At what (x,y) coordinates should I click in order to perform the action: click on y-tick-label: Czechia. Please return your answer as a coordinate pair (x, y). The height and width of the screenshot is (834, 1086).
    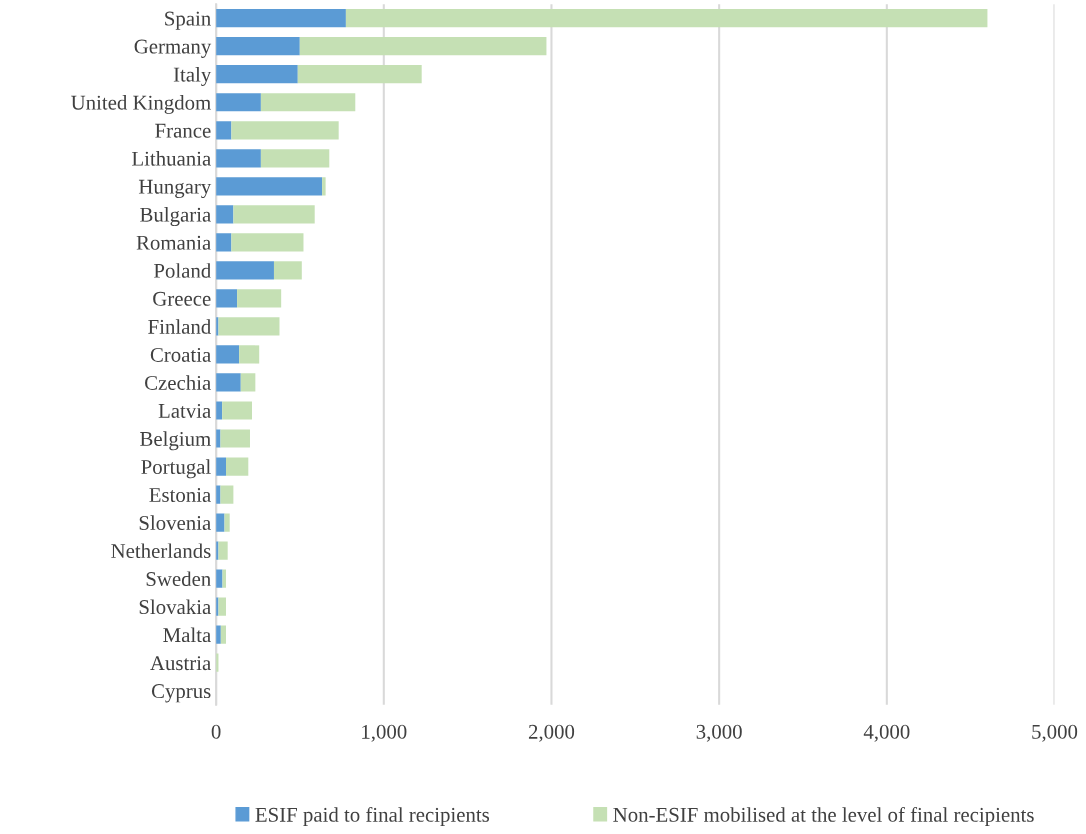
    Looking at the image, I should click on (178, 382).